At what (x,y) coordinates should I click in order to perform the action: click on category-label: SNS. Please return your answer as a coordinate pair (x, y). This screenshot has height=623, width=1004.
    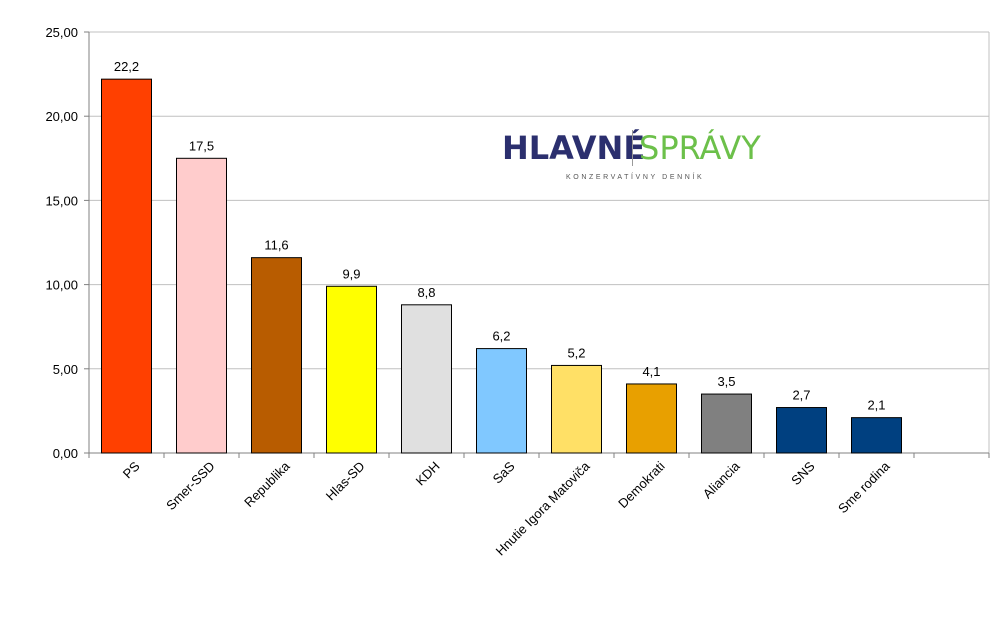
    Looking at the image, I should click on (803, 473).